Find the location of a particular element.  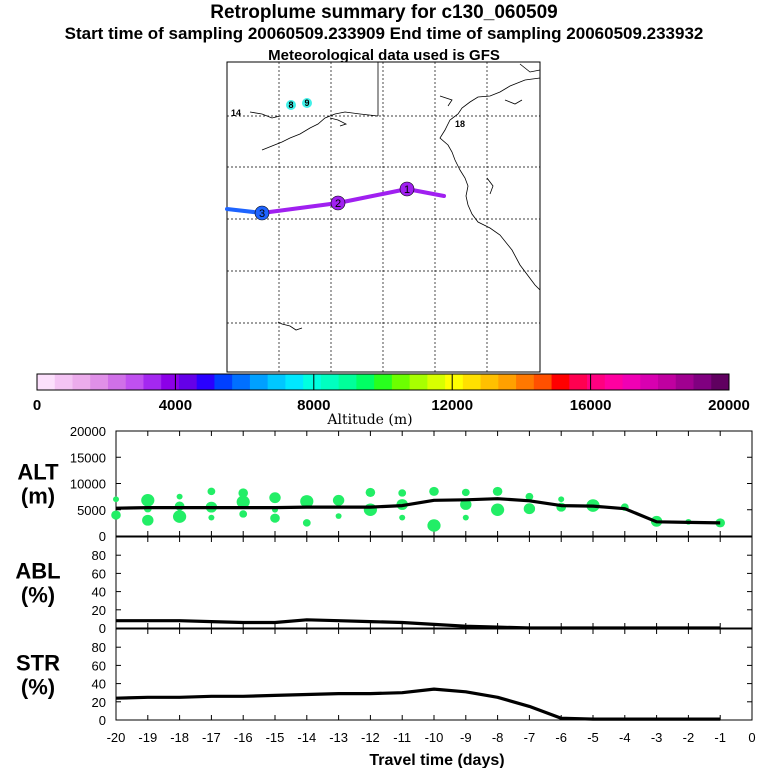

trajectory-label: 2 is located at coordinates (338, 204).